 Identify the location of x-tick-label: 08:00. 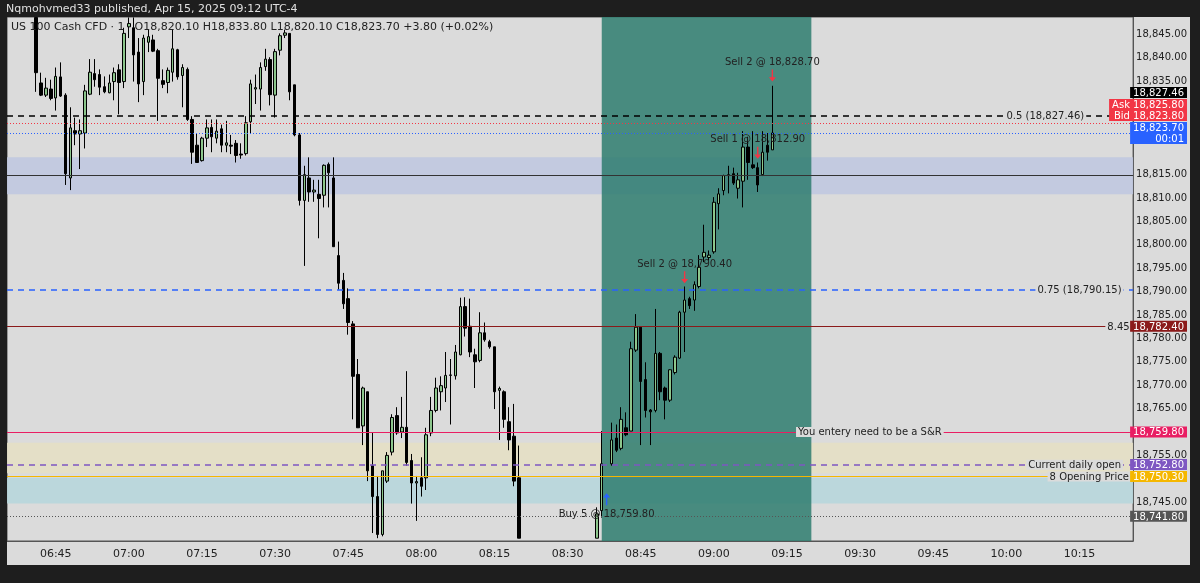
(421, 553).